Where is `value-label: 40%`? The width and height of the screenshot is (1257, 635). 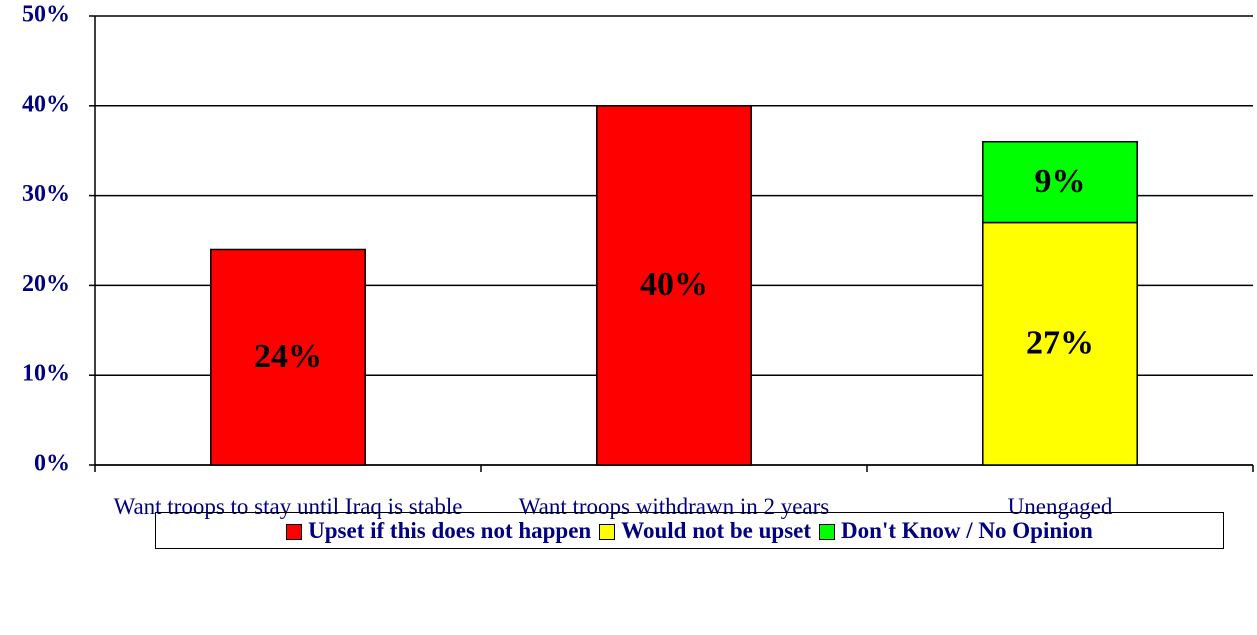 value-label: 40% is located at coordinates (674, 284).